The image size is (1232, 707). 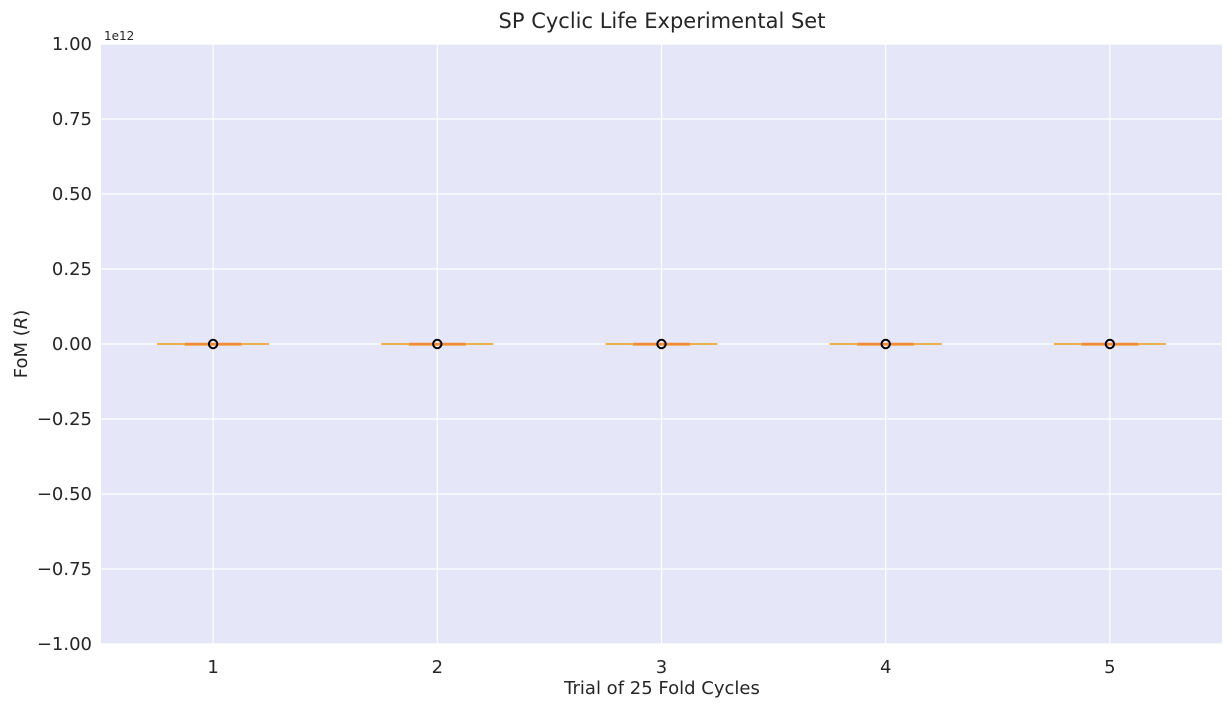 I want to click on x-tick-label: 5, so click(x=1109, y=667).